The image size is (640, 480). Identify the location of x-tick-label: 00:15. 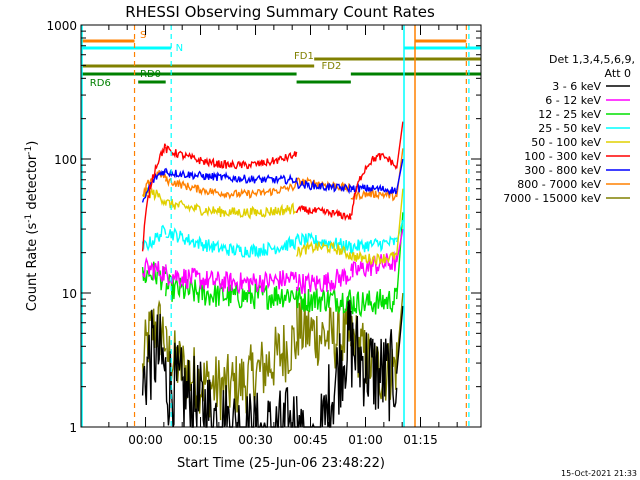
(200, 440).